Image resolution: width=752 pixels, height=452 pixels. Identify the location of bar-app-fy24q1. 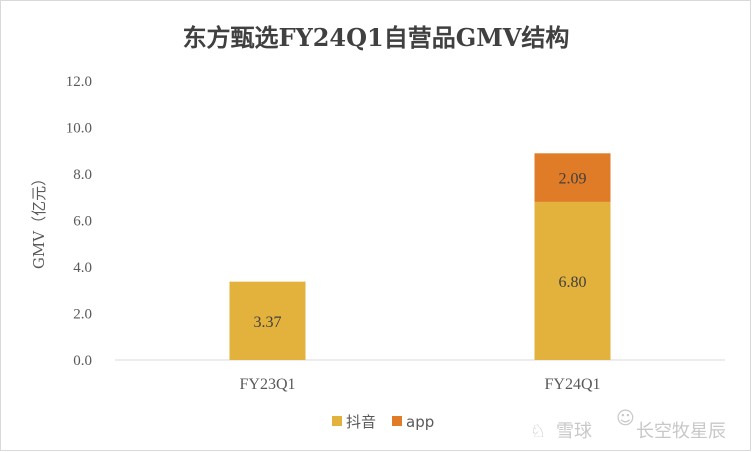
(572, 177).